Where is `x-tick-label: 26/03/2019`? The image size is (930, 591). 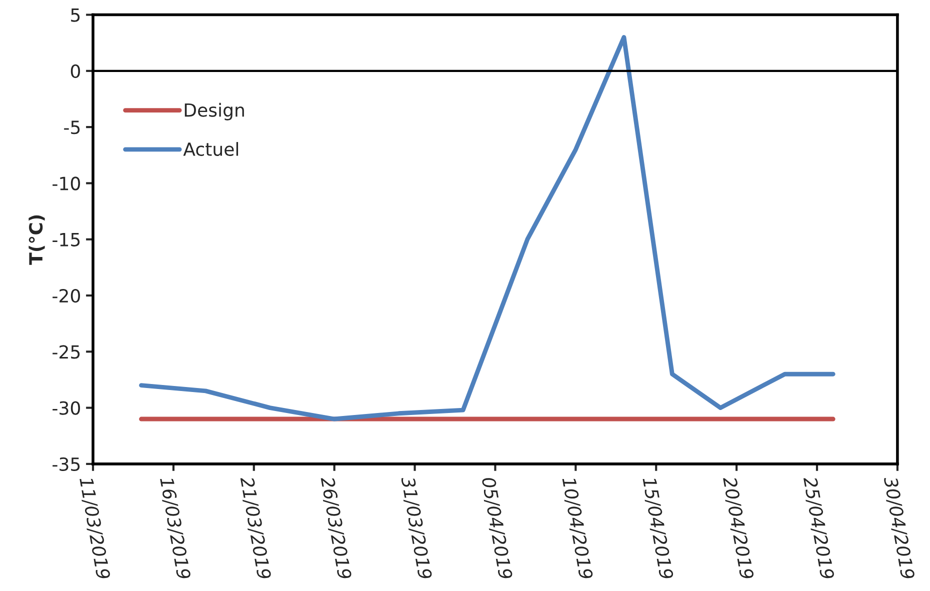
x-tick-label: 26/03/2019 is located at coordinates (335, 528).